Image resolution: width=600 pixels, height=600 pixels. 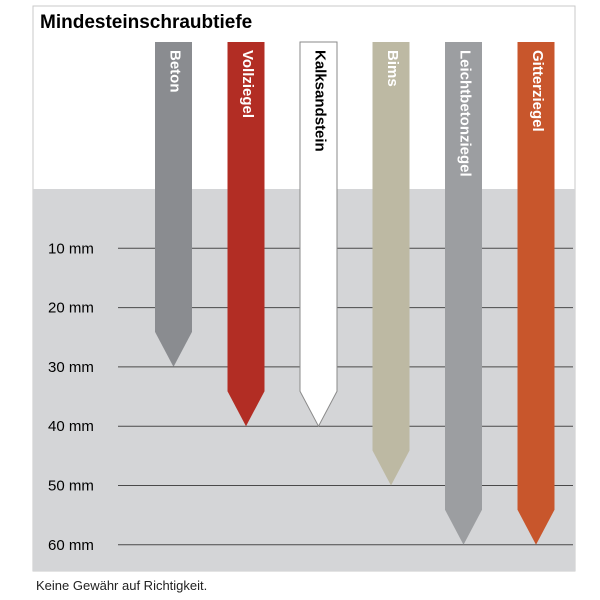 What do you see at coordinates (71, 308) in the screenshot?
I see `tick-label: 20 mm` at bounding box center [71, 308].